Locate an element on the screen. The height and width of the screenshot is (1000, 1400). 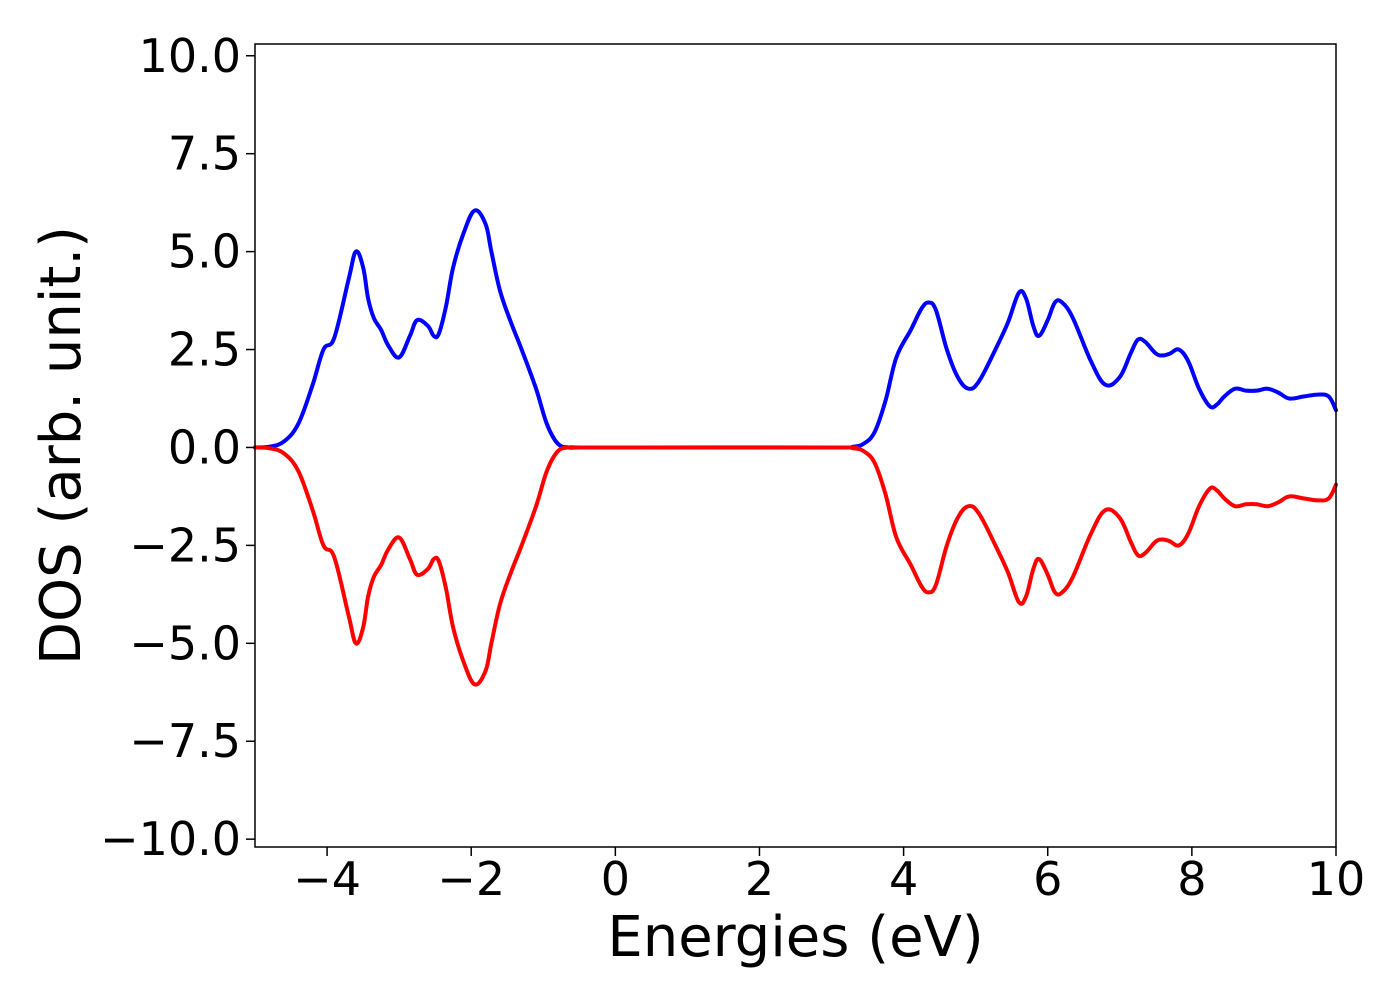
y-tick-label: −7.5 is located at coordinates (185, 741).